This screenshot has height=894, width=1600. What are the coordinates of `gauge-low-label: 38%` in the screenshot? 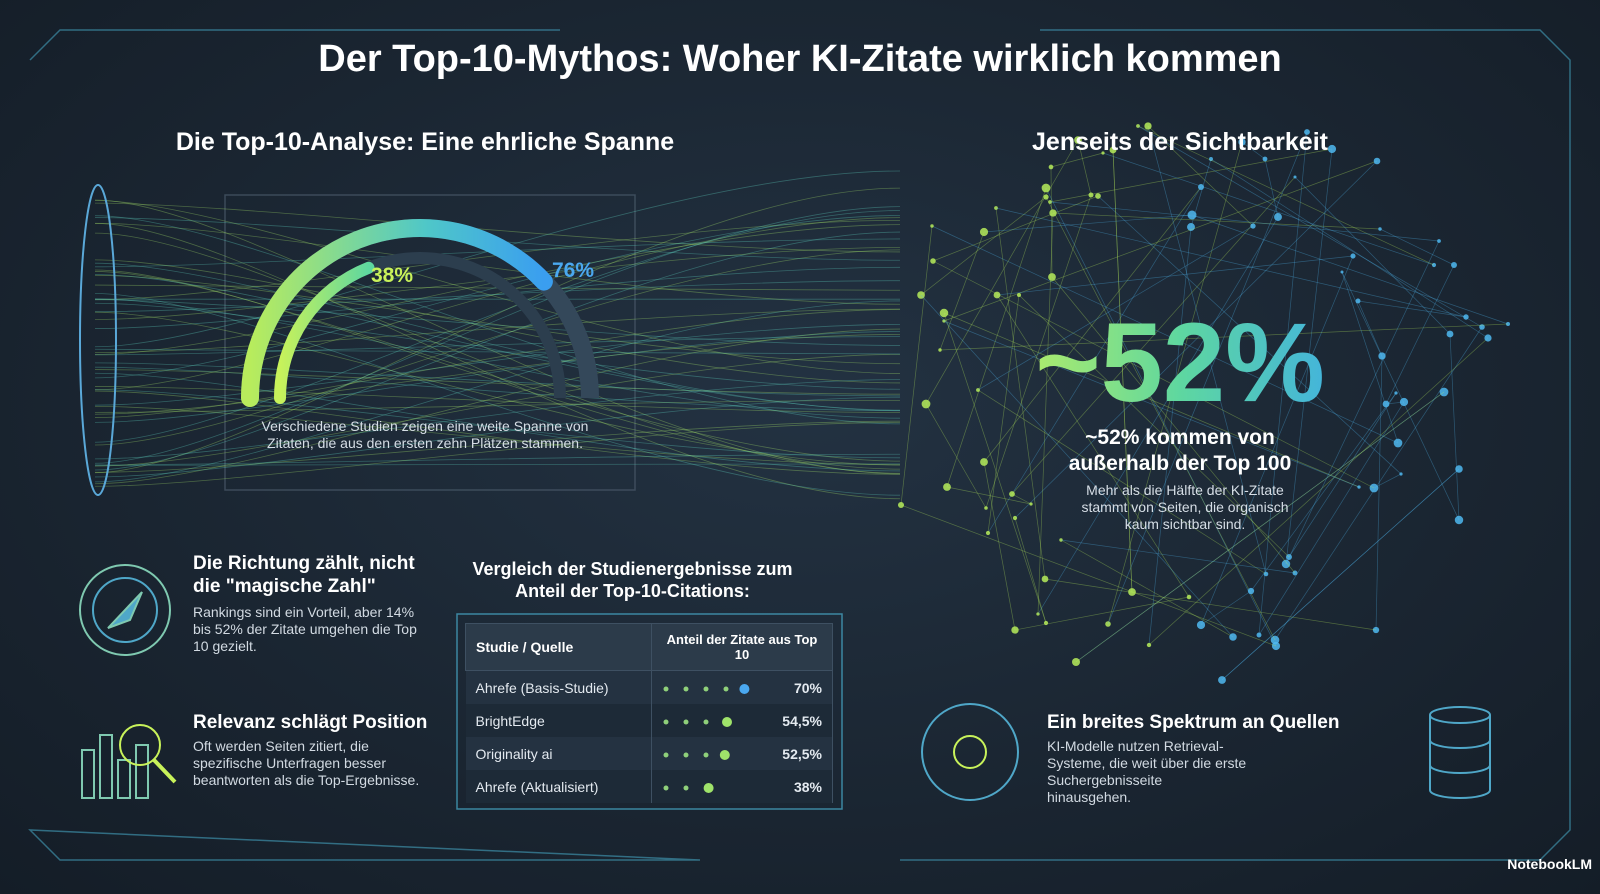 It's located at (392, 275).